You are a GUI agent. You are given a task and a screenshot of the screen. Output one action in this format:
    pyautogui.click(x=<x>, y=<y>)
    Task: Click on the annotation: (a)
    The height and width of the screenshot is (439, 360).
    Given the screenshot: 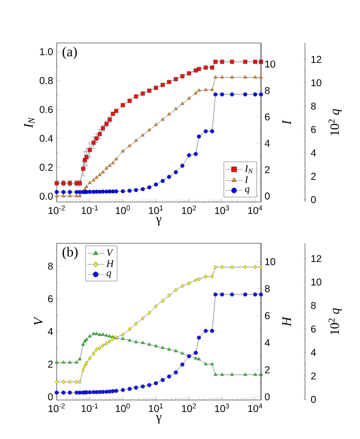 What is the action you would take?
    pyautogui.click(x=69, y=53)
    